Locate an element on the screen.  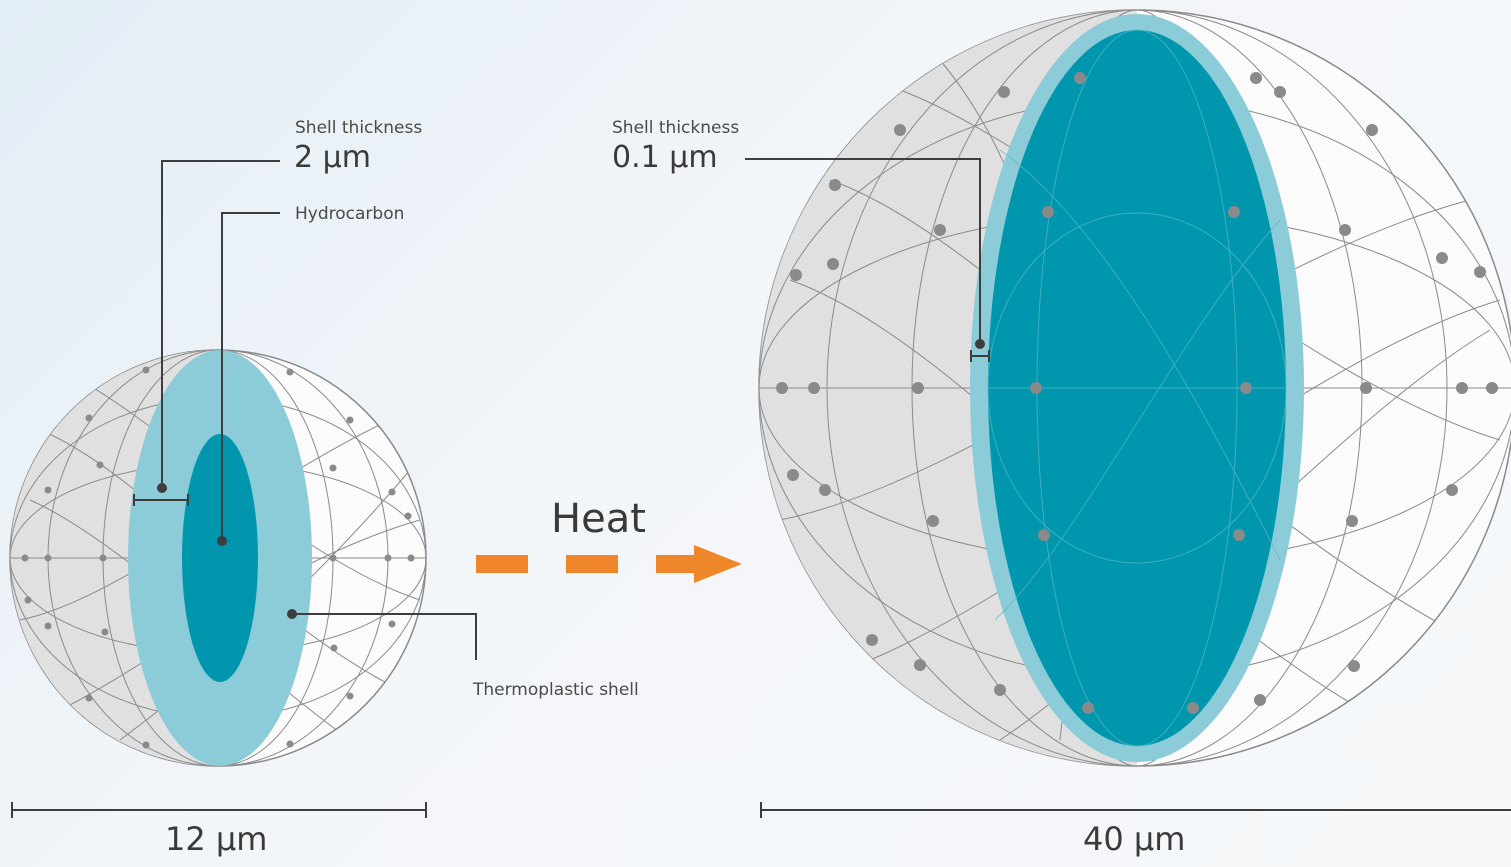
small-microsphere is located at coordinates (218, 558).